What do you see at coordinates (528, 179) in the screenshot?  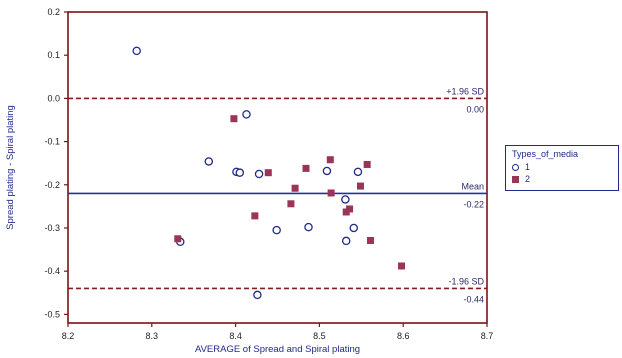 I see `legend-label-2: 2` at bounding box center [528, 179].